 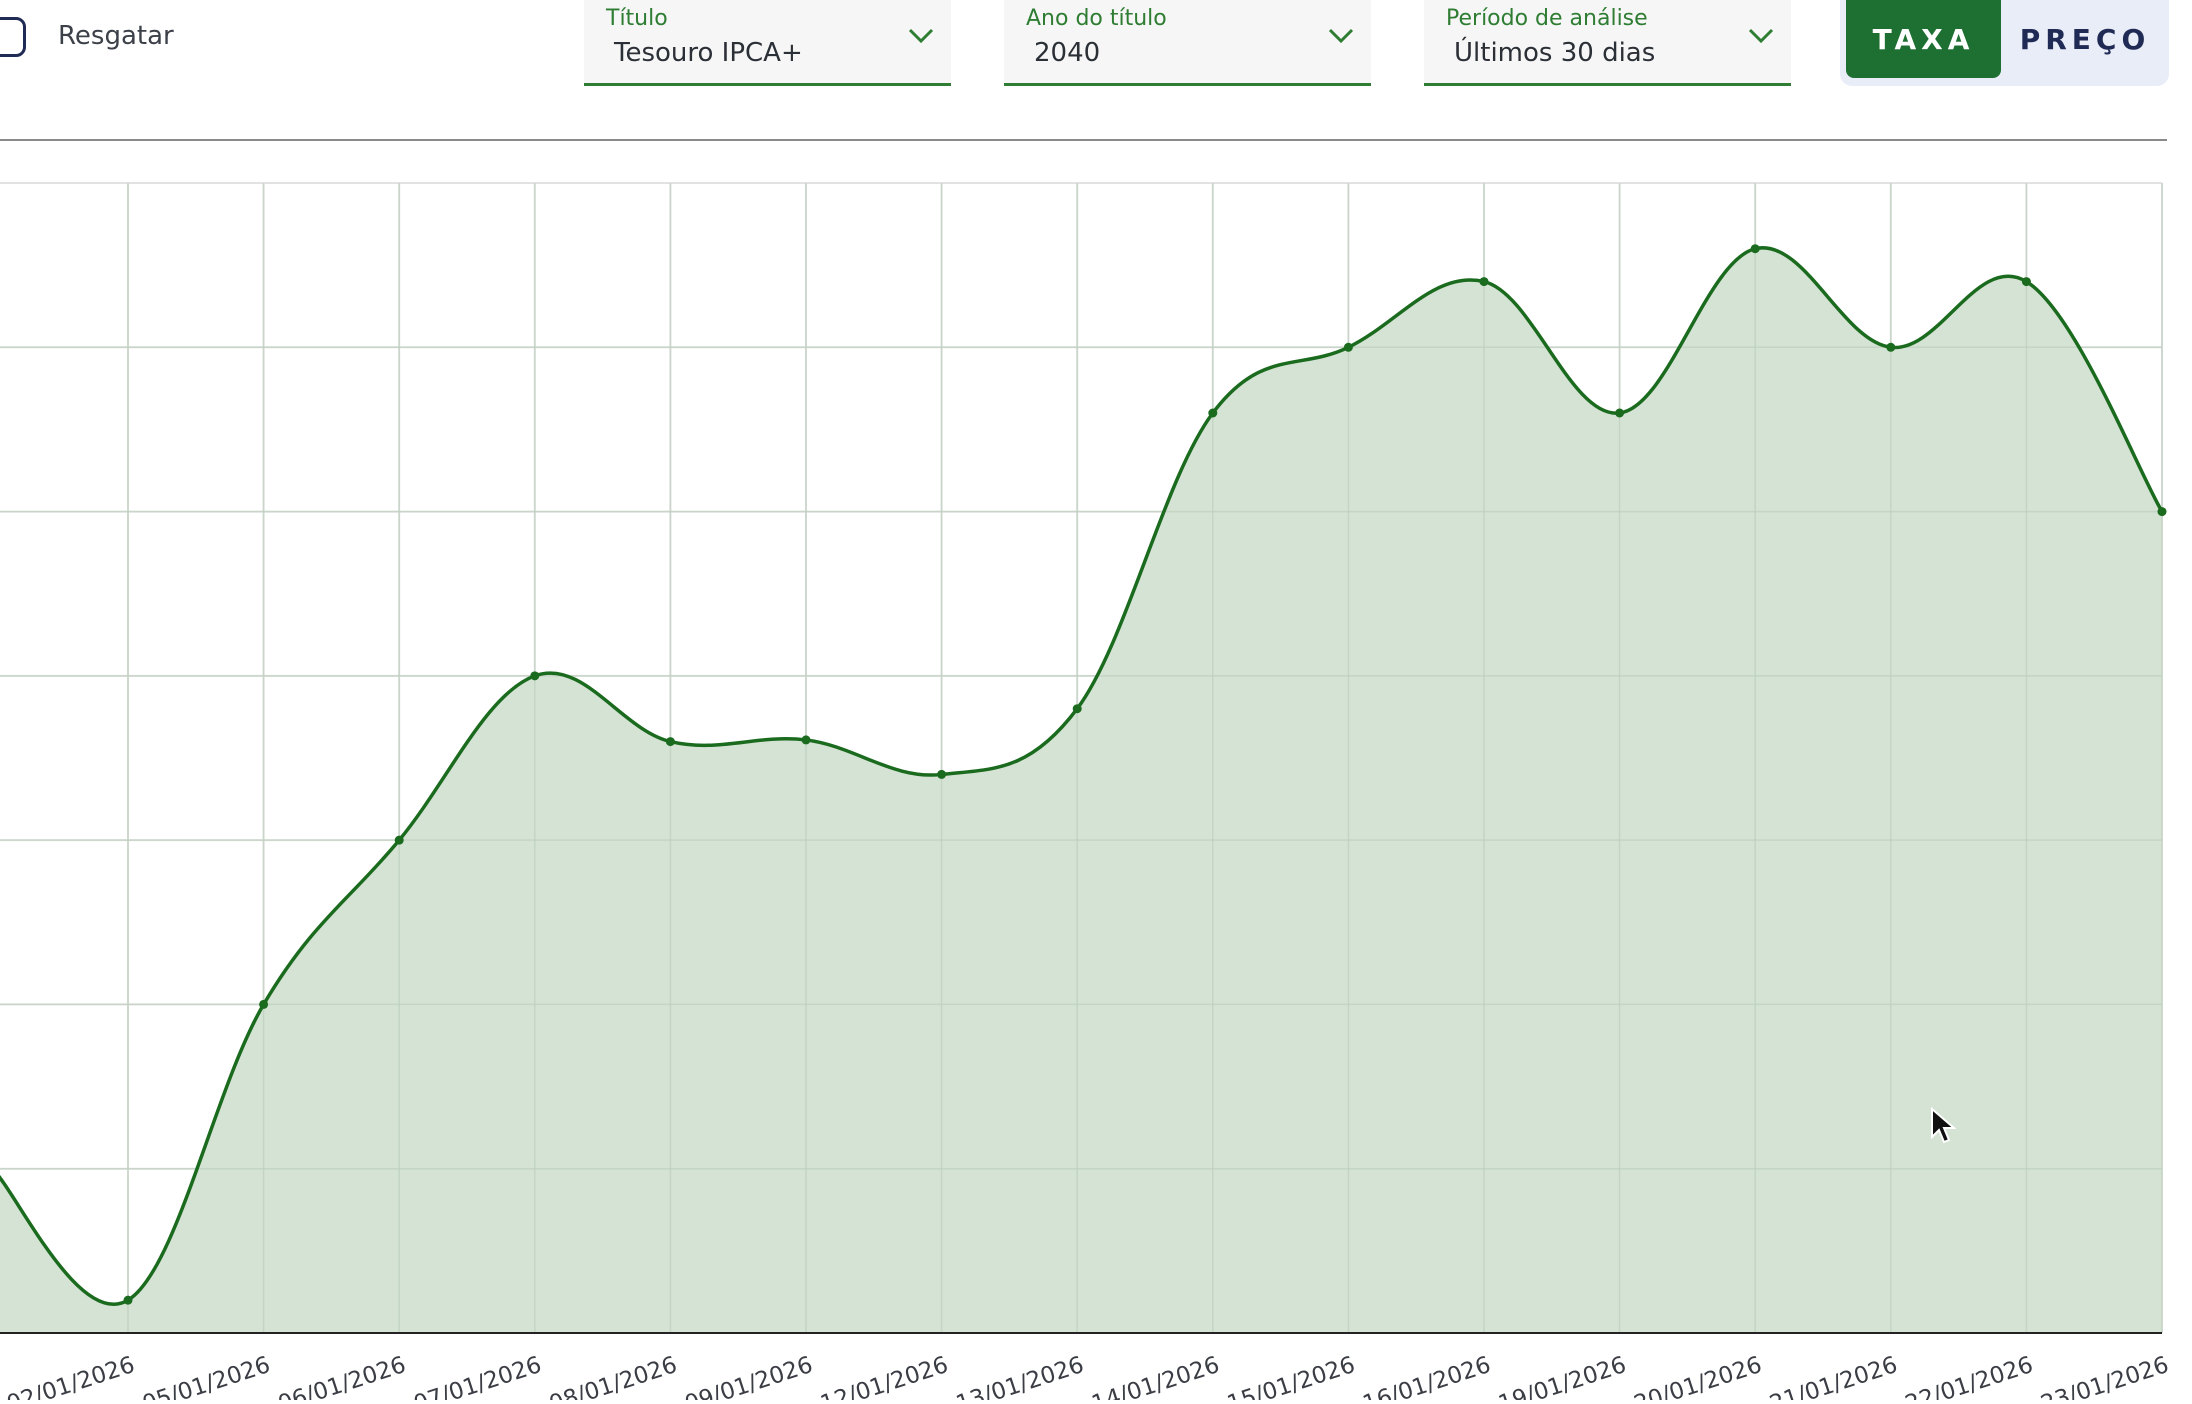 I want to click on x-tick-label: 20/01/2026, so click(x=1698, y=1376).